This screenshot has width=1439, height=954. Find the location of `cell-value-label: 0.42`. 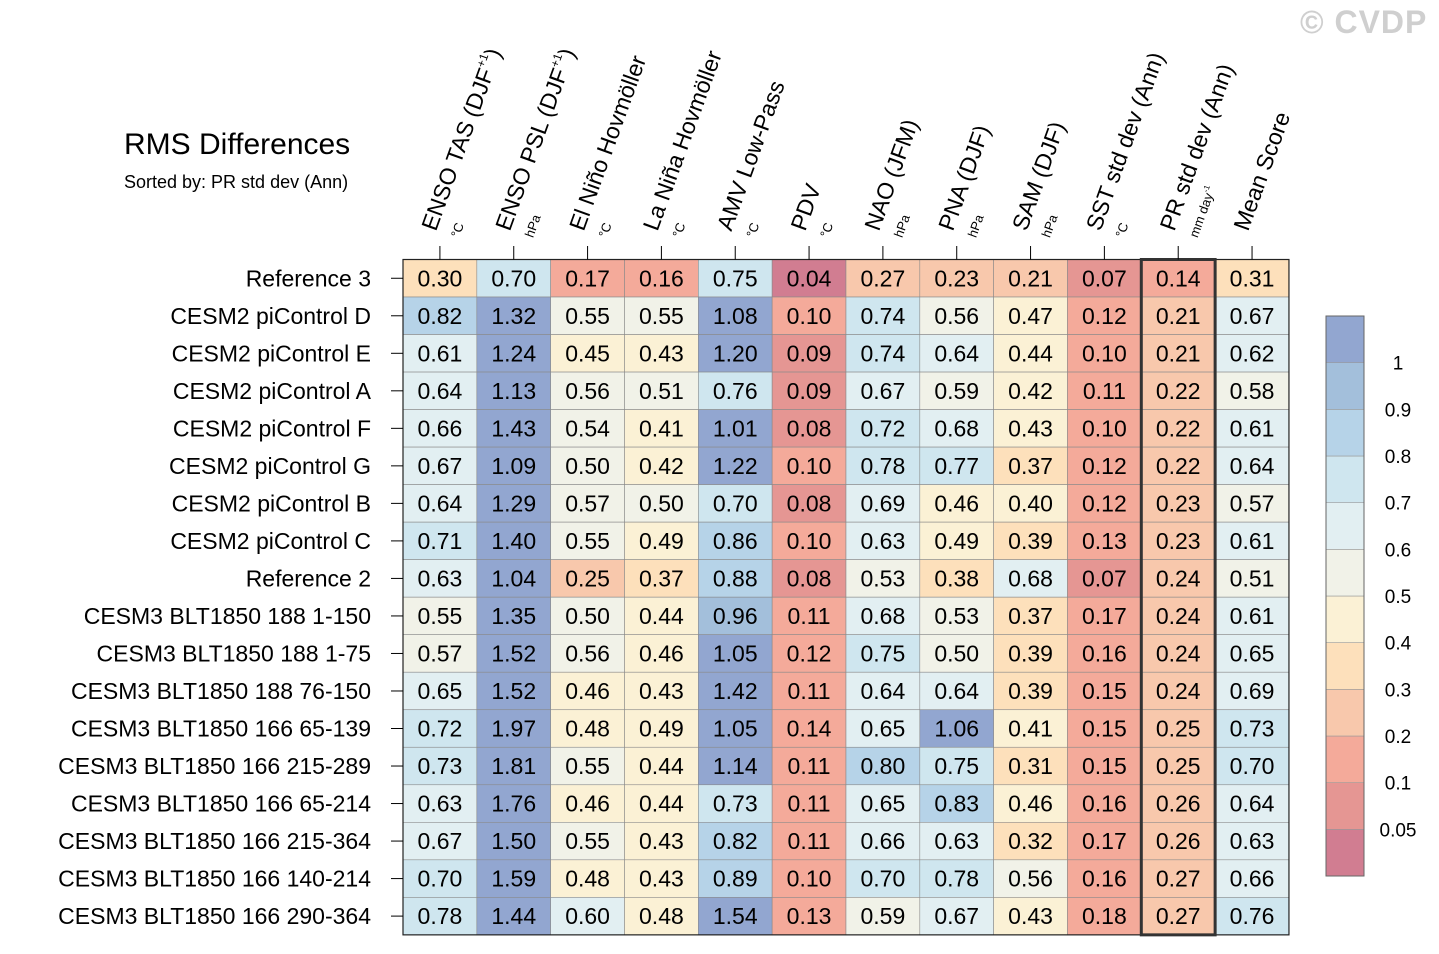

cell-value-label: 0.42 is located at coordinates (1030, 391).